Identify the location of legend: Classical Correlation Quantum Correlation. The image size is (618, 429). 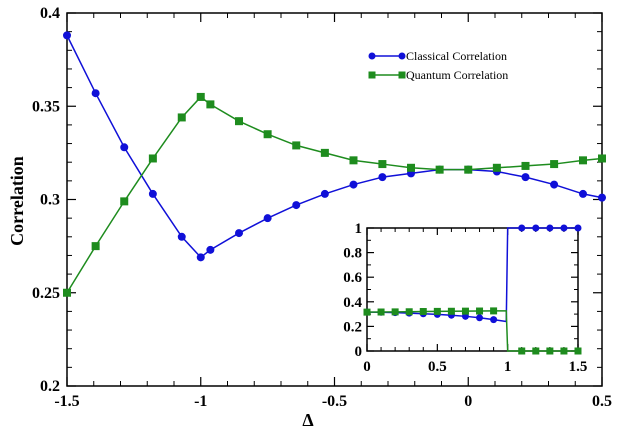
(438, 65).